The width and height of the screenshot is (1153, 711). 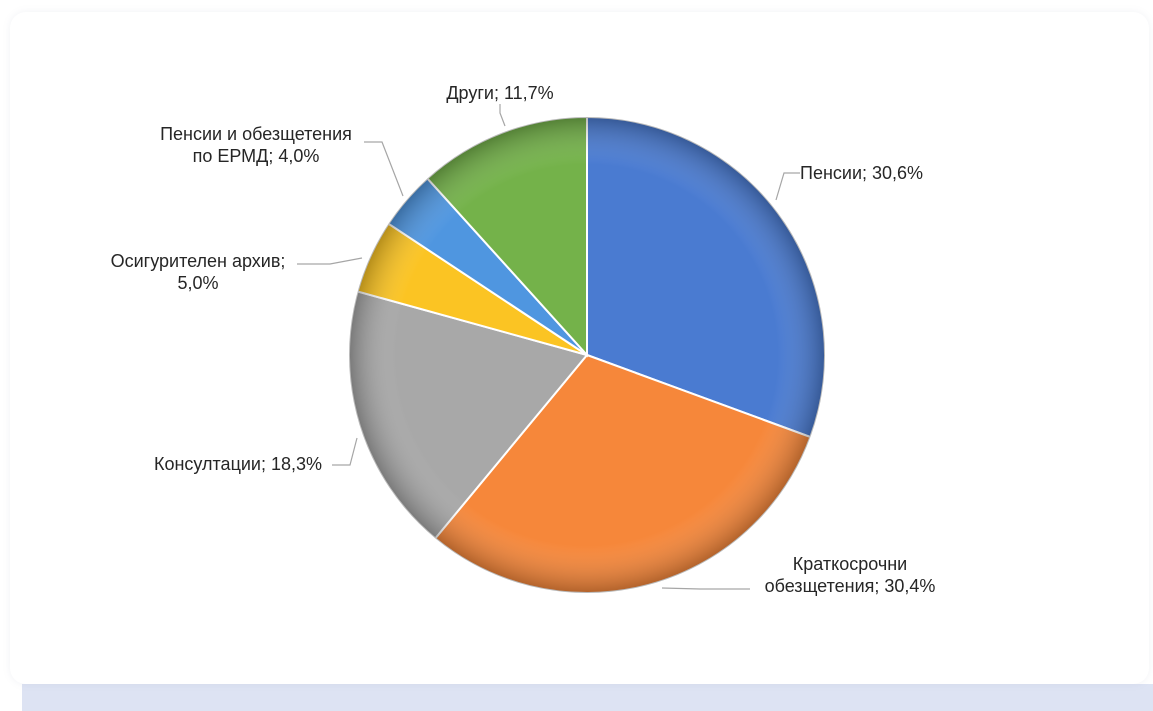 I want to click on slice-label-3: Консултации; 18,3%, so click(x=238, y=464).